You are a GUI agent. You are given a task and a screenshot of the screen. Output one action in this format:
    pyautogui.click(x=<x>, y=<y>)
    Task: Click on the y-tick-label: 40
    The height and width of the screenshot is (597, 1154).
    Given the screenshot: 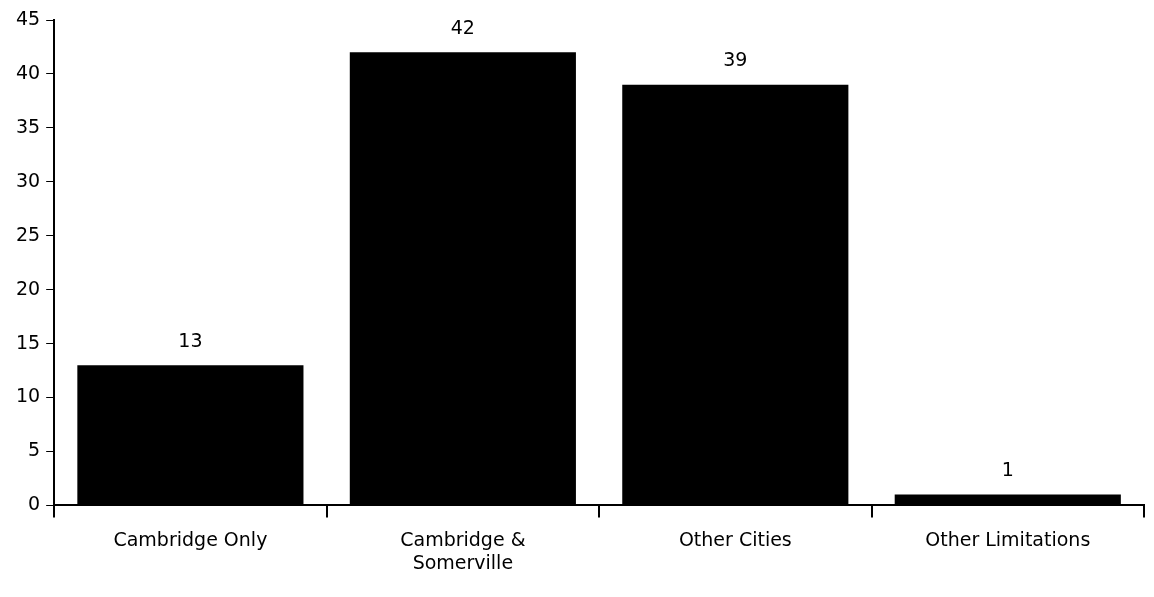 What is the action you would take?
    pyautogui.click(x=28, y=71)
    